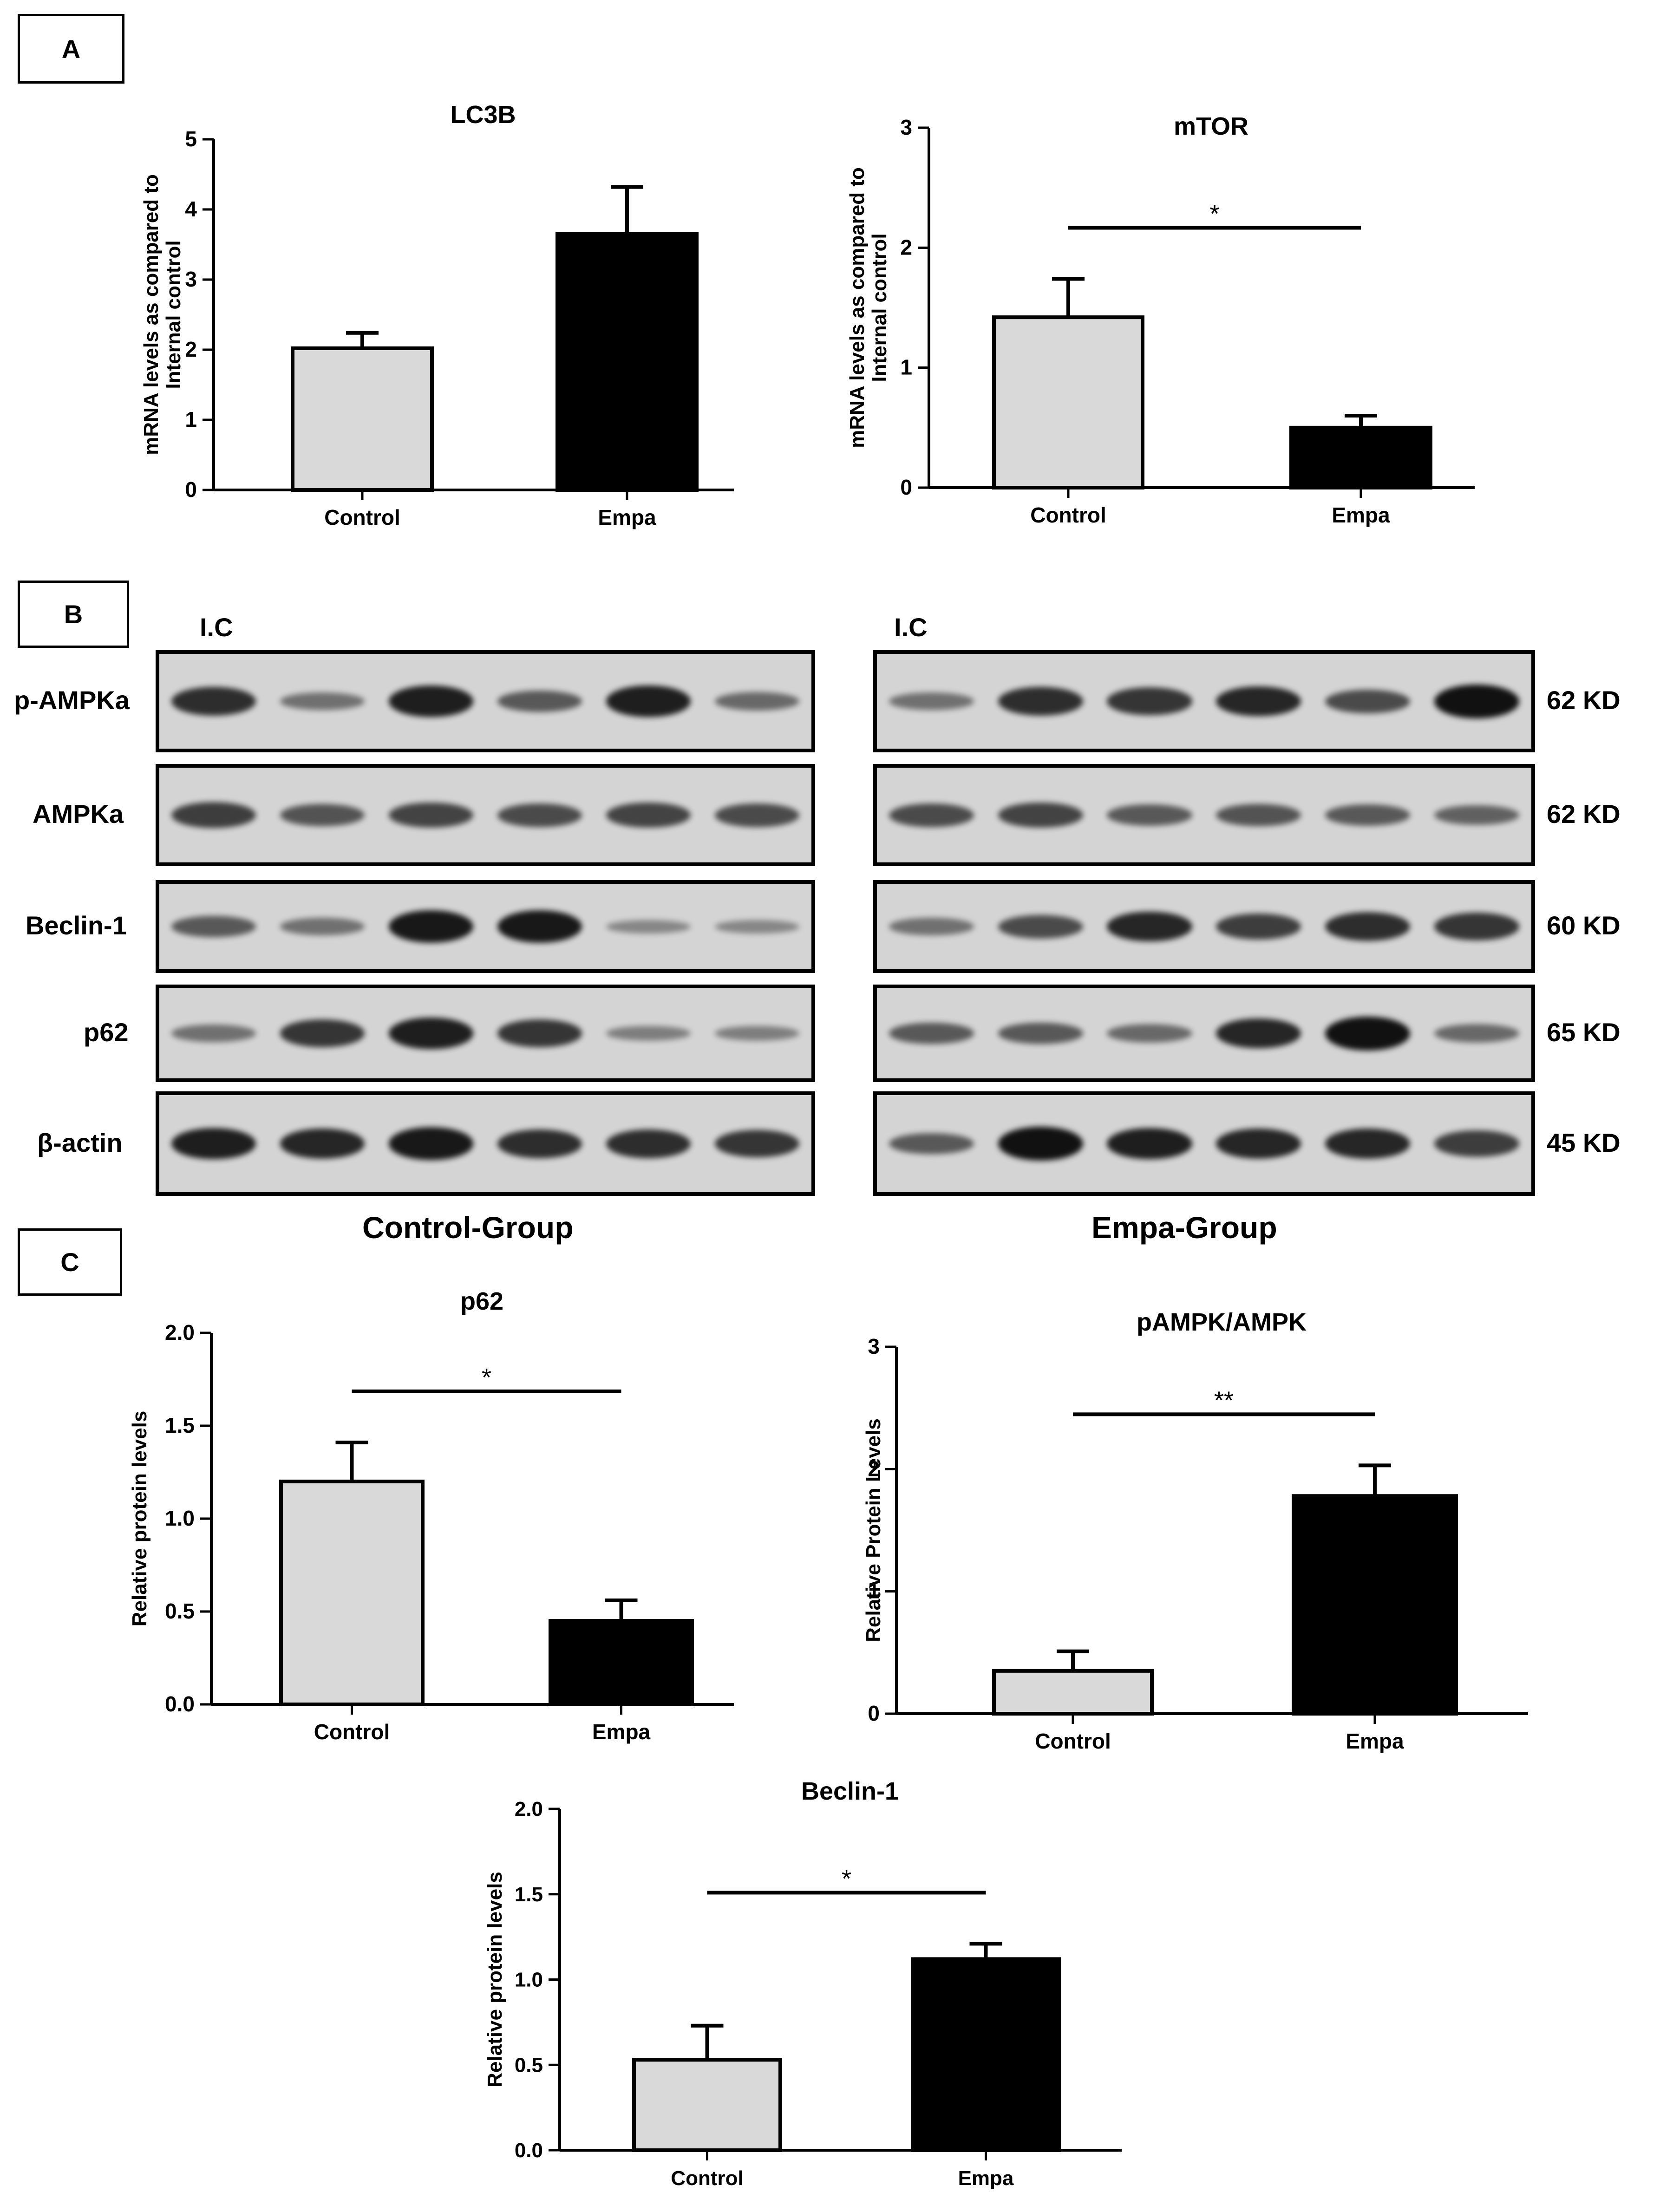 This screenshot has height=2212, width=1660. Describe the element at coordinates (707, 2105) in the screenshot. I see `chart5-bar-control` at that location.